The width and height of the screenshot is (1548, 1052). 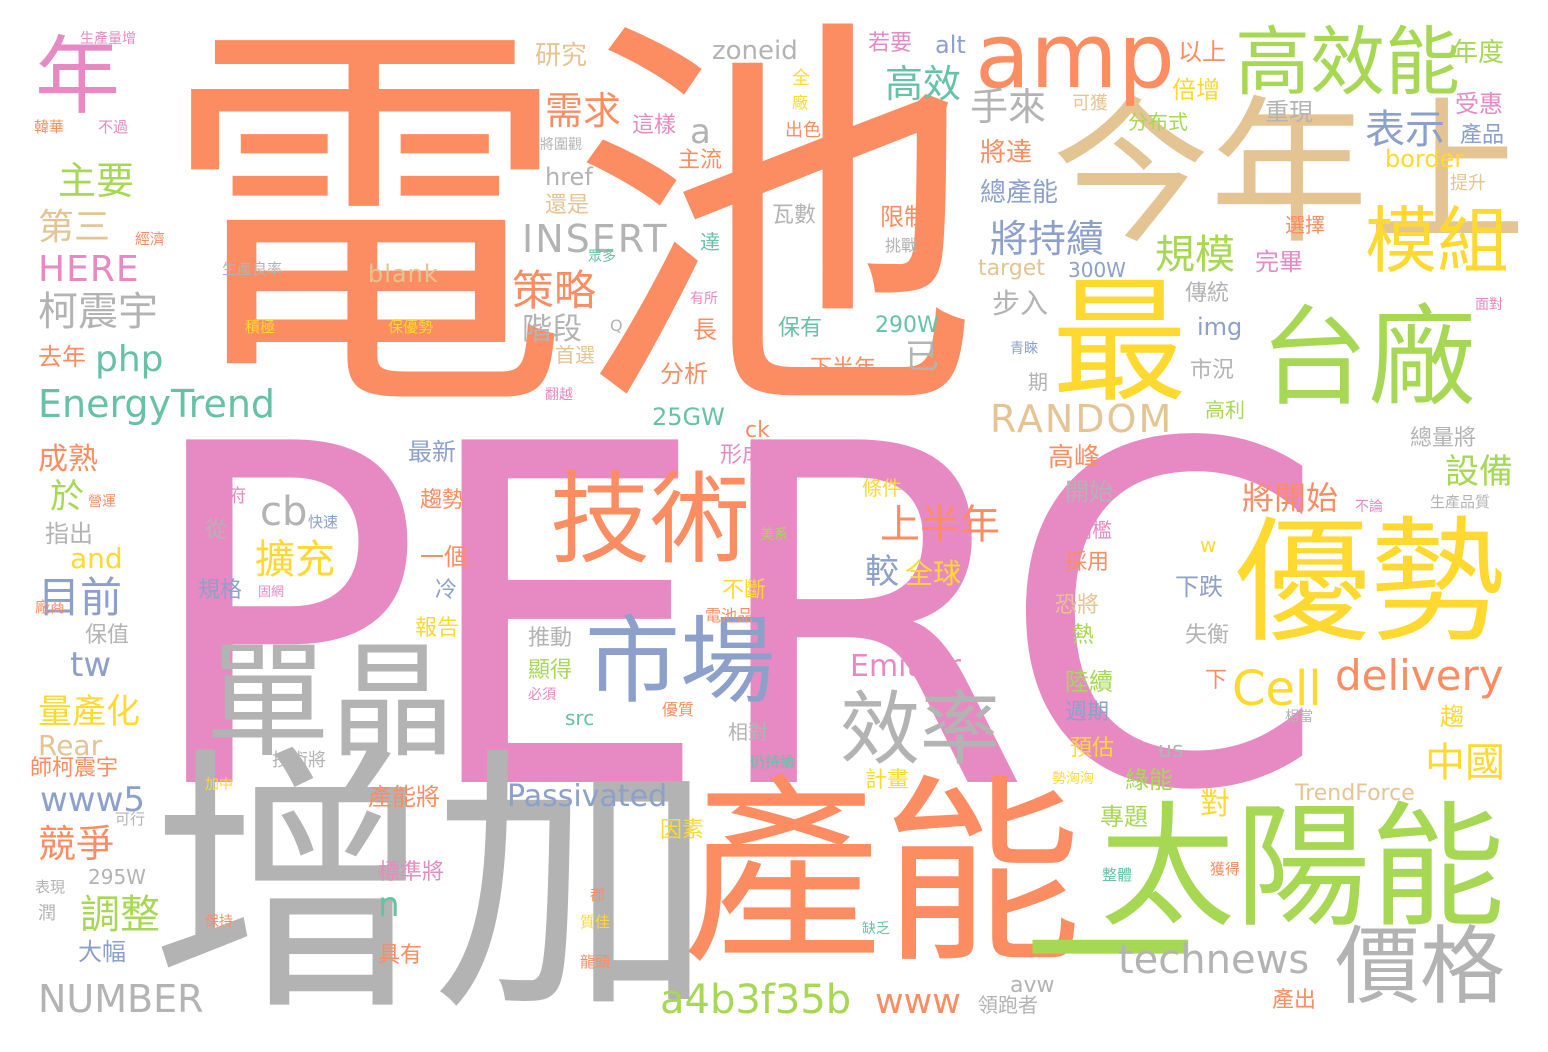 What do you see at coordinates (67, 497) in the screenshot?
I see `word: 於` at bounding box center [67, 497].